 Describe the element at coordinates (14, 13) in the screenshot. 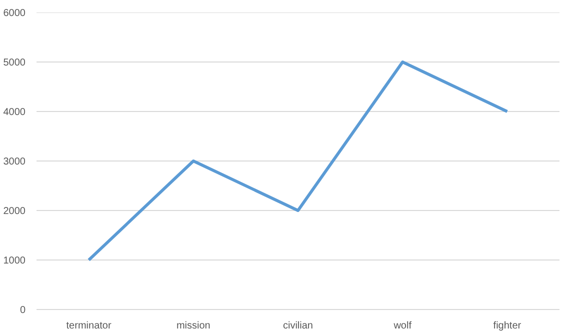

I see `y-tick-label: 6000` at that location.